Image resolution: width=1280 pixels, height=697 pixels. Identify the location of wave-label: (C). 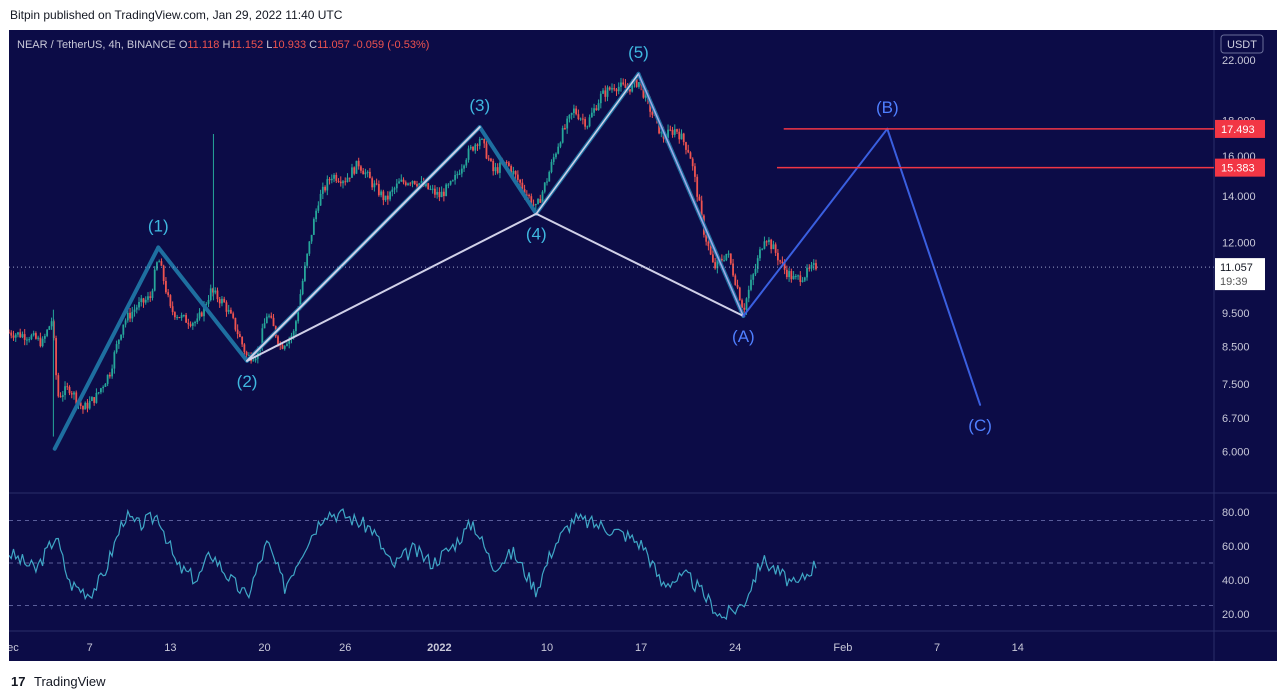
(980, 425).